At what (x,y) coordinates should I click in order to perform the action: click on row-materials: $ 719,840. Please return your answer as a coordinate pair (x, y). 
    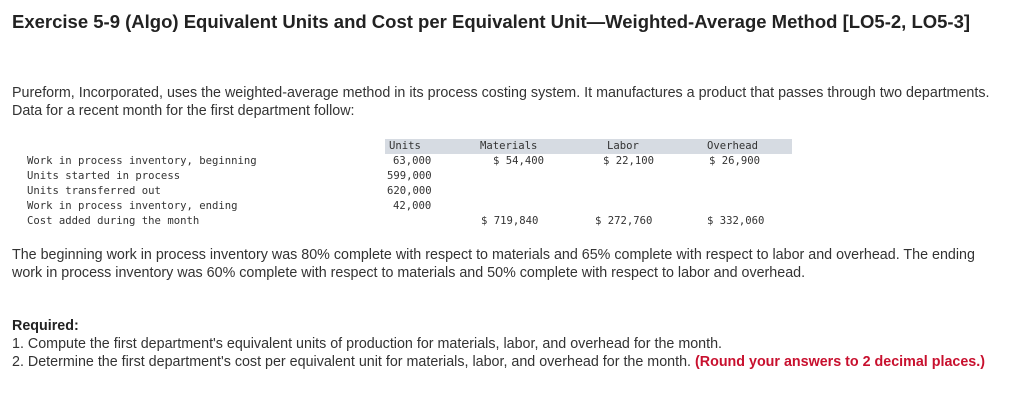
    Looking at the image, I should click on (510, 221).